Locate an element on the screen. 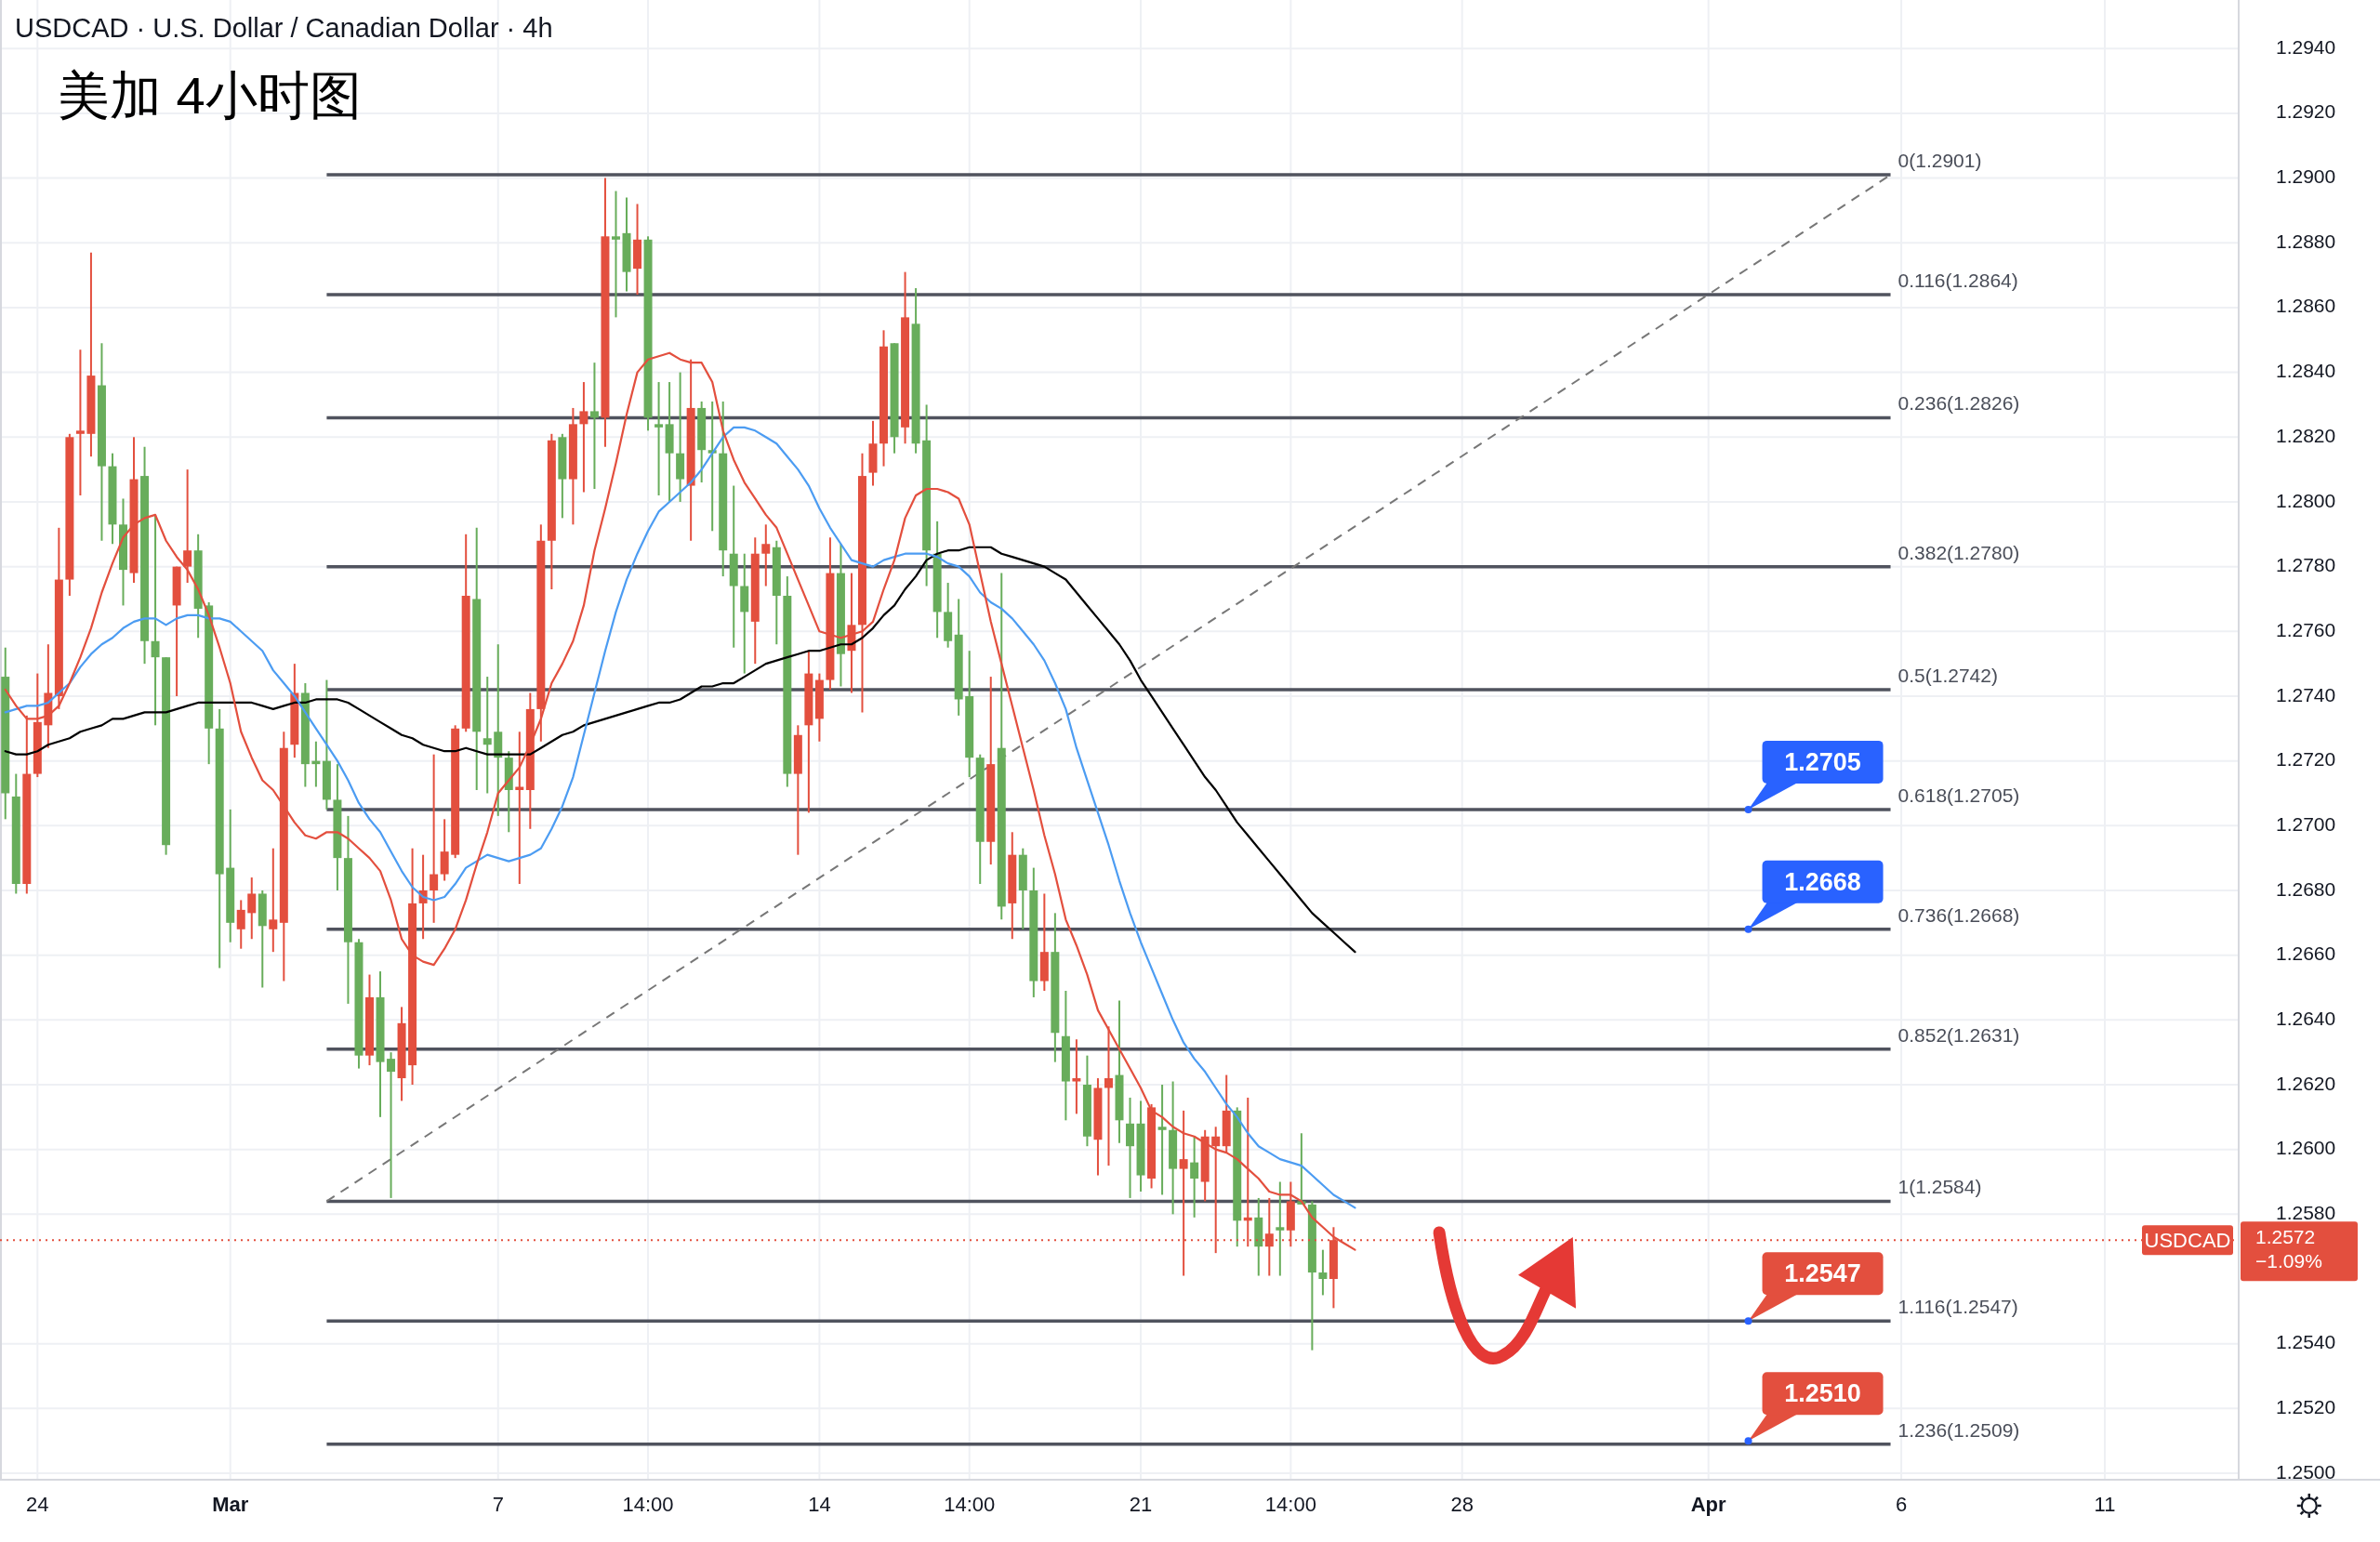 This screenshot has height=1542, width=2380. y-tick-label: 1.2740 is located at coordinates (2306, 694).